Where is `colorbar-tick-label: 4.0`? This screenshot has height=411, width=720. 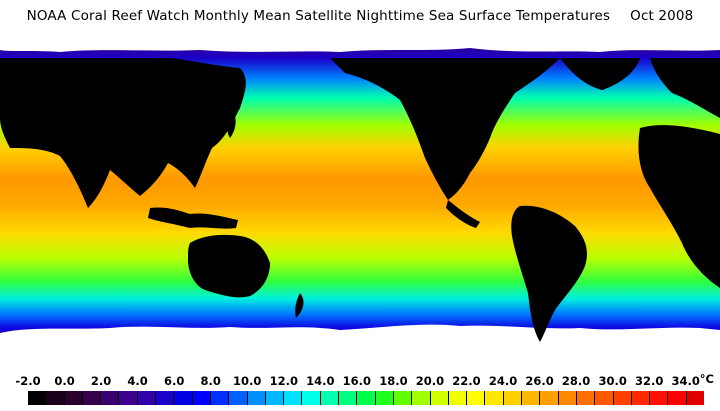 colorbar-tick-label: 4.0 is located at coordinates (137, 381).